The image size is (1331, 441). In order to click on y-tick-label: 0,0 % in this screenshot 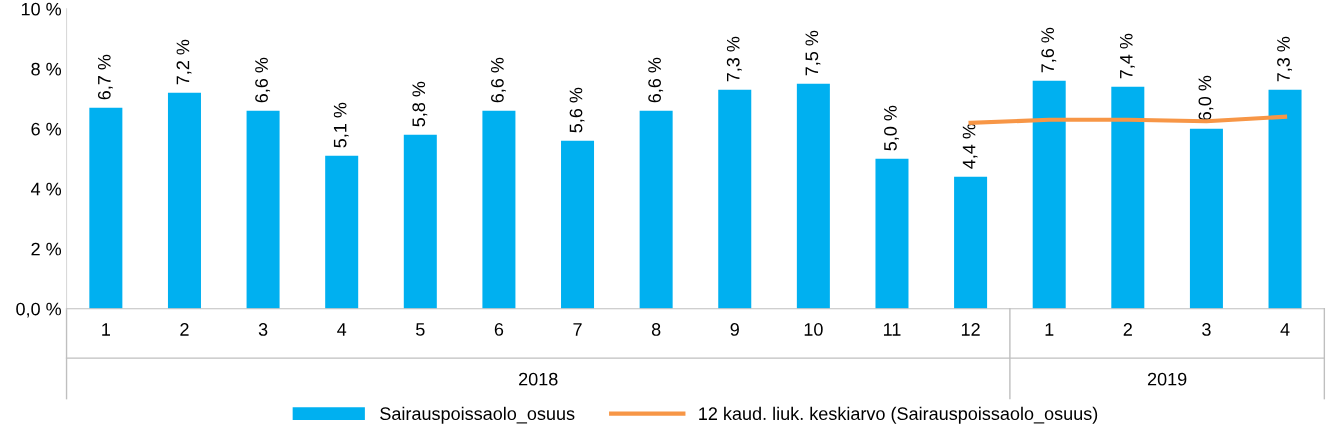, I will do `click(39, 310)`.